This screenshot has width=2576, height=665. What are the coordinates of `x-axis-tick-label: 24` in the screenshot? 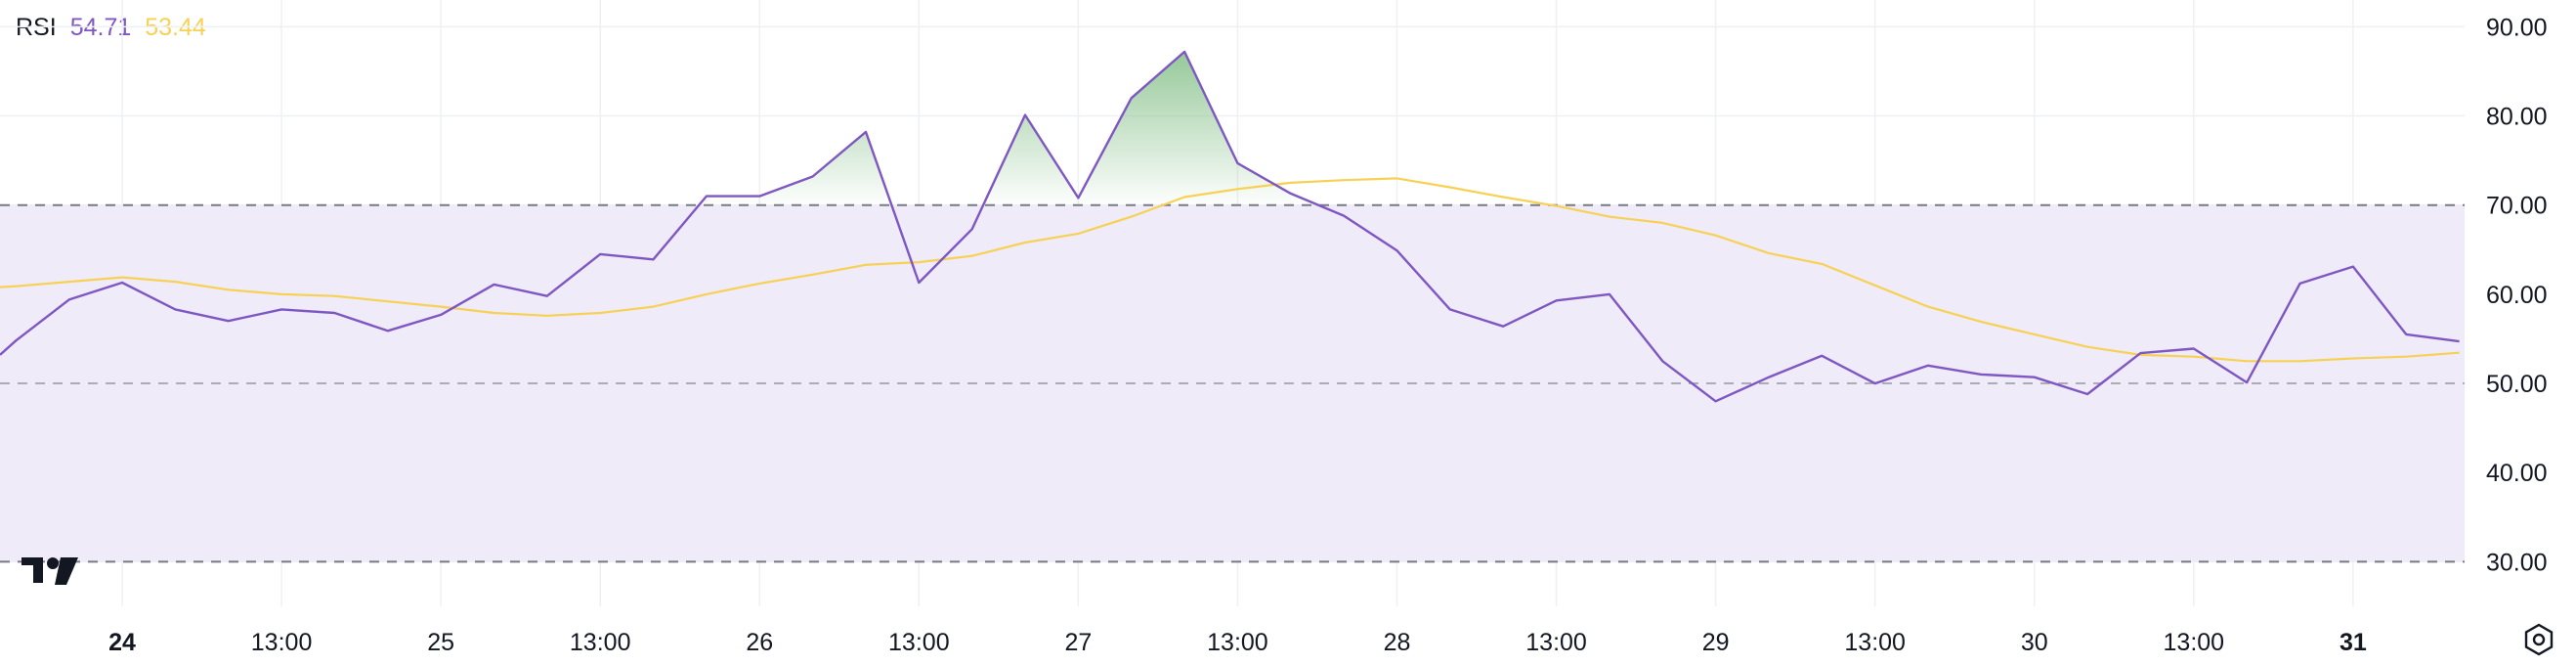 It's located at (122, 642).